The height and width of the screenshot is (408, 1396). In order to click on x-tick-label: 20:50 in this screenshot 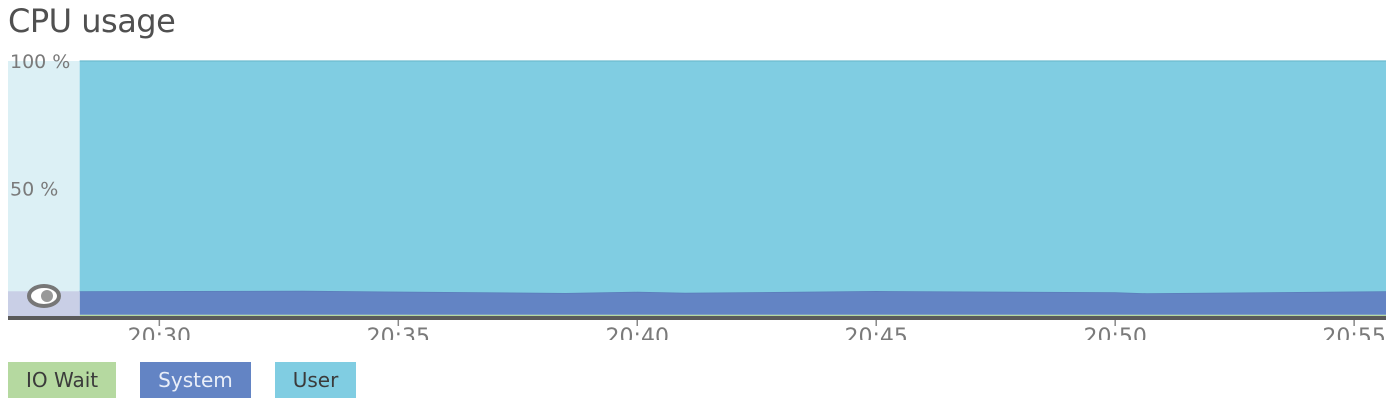, I will do `click(1114, 332)`.